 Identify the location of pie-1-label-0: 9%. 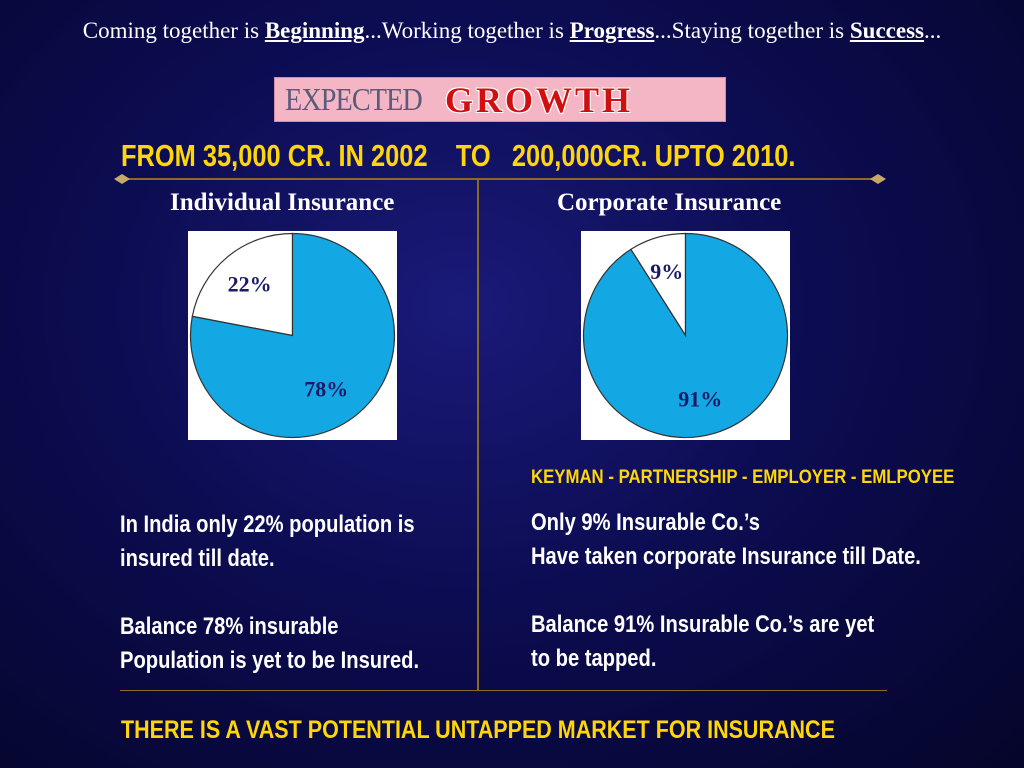
(666, 271).